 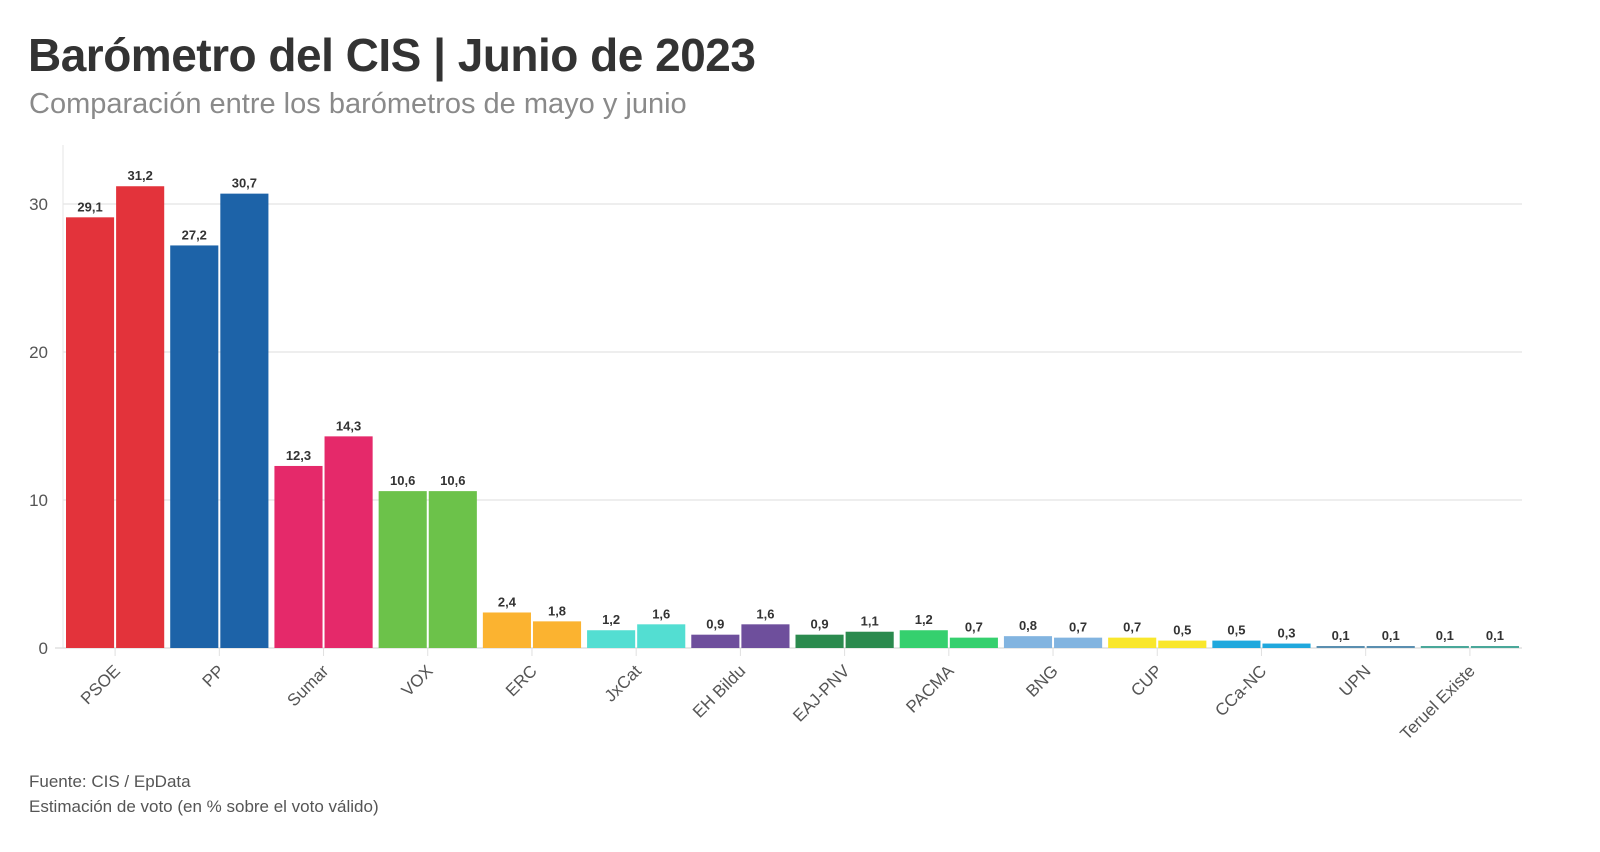 I want to click on bar-pacma-junio, so click(x=973, y=642).